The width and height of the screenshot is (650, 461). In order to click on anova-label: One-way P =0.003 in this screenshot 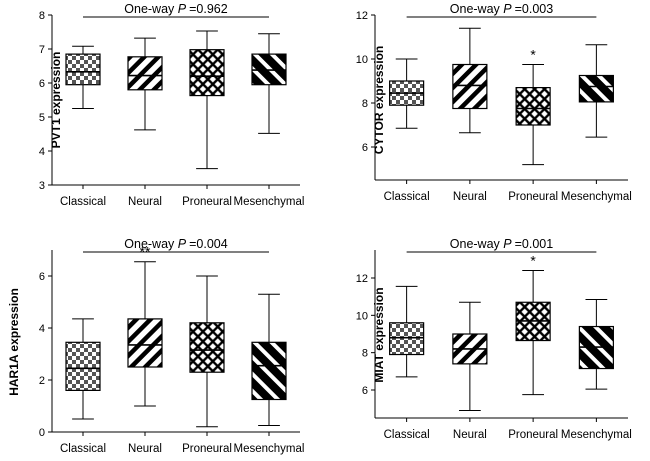, I will do `click(501, 9)`.